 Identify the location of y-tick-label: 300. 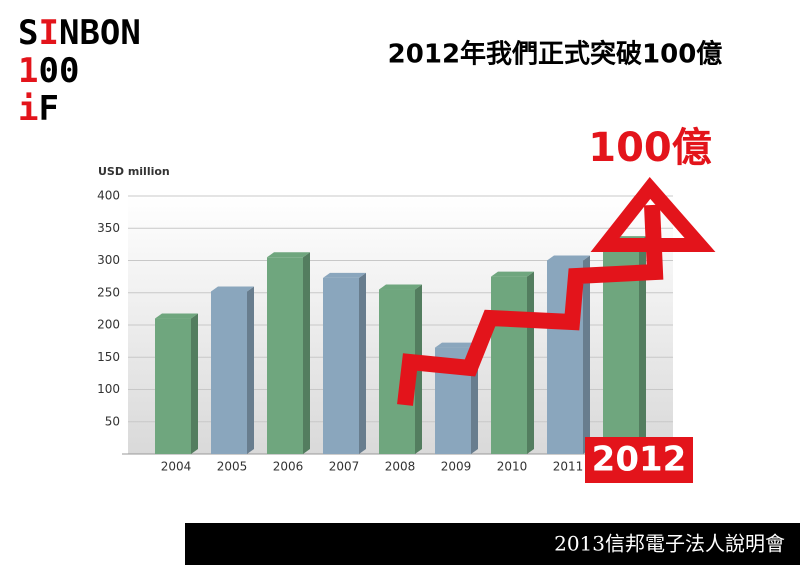
(108, 260).